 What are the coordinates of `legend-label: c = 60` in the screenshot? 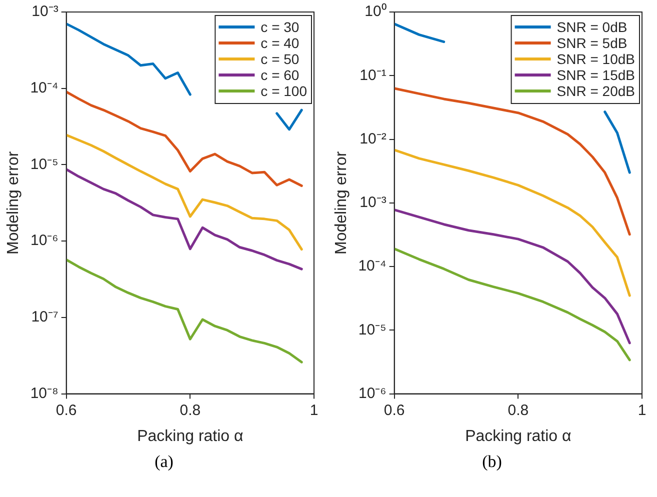 It's located at (280, 74).